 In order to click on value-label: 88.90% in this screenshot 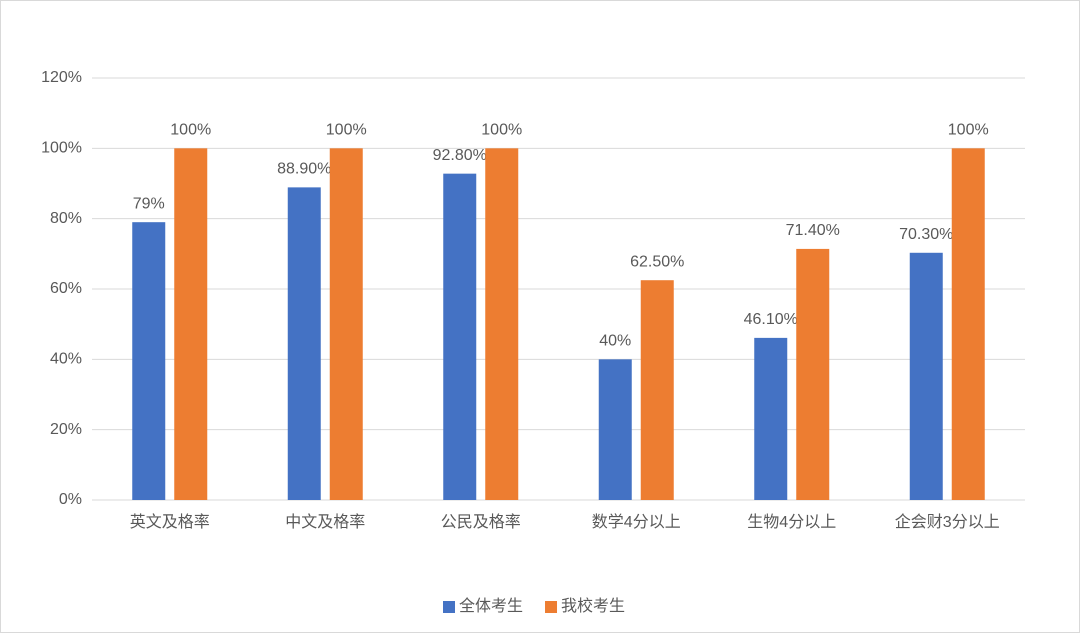, I will do `click(304, 169)`.